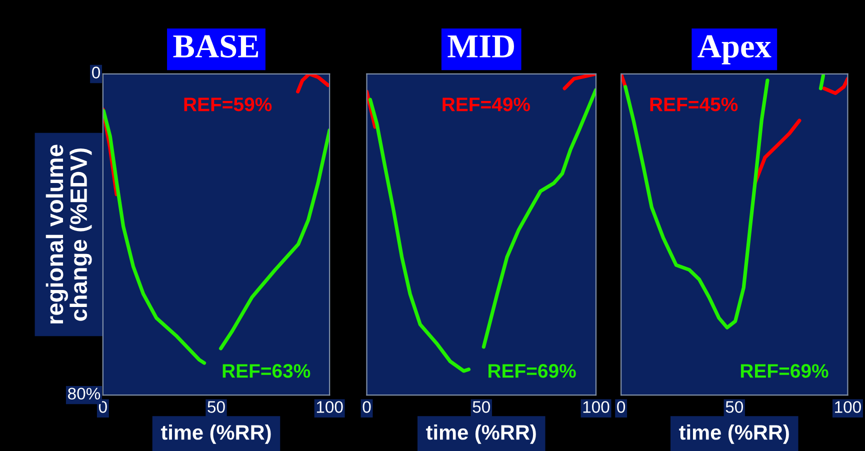 Image resolution: width=865 pixels, height=451 pixels. What do you see at coordinates (84, 394) in the screenshot?
I see `text: 80%` at bounding box center [84, 394].